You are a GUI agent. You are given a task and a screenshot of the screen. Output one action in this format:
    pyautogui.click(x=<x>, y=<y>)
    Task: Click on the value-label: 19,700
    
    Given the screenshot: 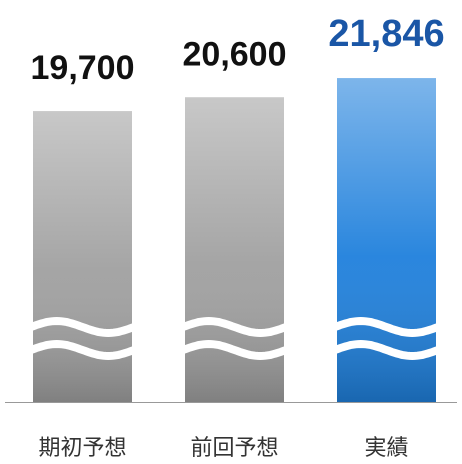 What is the action you would take?
    pyautogui.click(x=83, y=68)
    